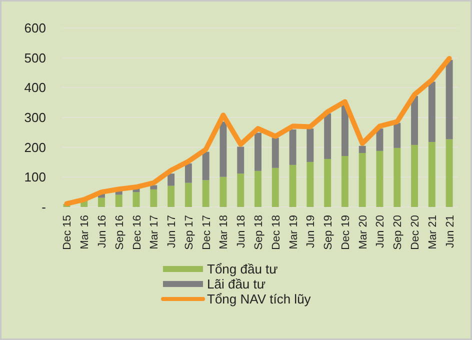 The image size is (472, 340). I want to click on x-tick-label: Sep 19, so click(328, 232).